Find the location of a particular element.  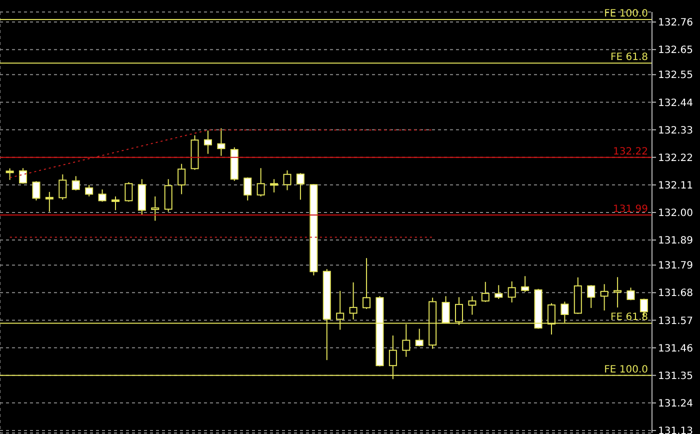

y-tick-label: 132.76 is located at coordinates (675, 23).